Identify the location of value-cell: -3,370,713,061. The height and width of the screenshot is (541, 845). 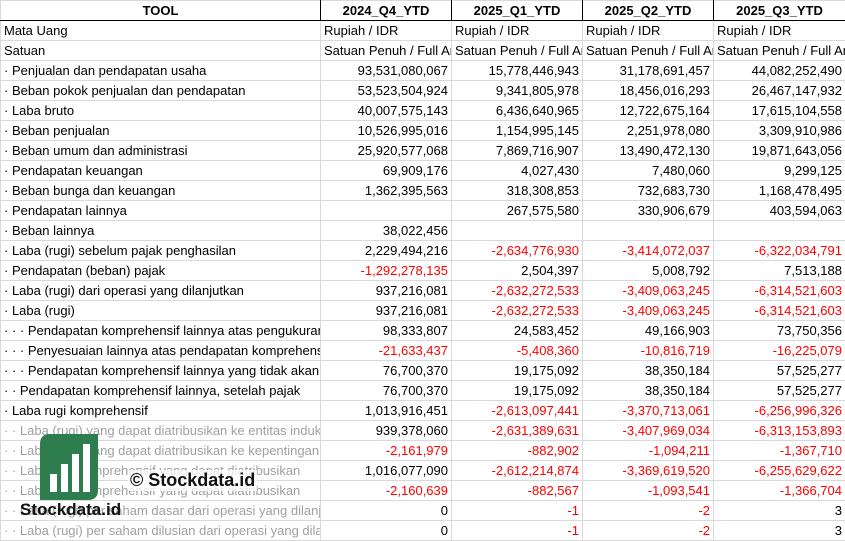
(648, 410).